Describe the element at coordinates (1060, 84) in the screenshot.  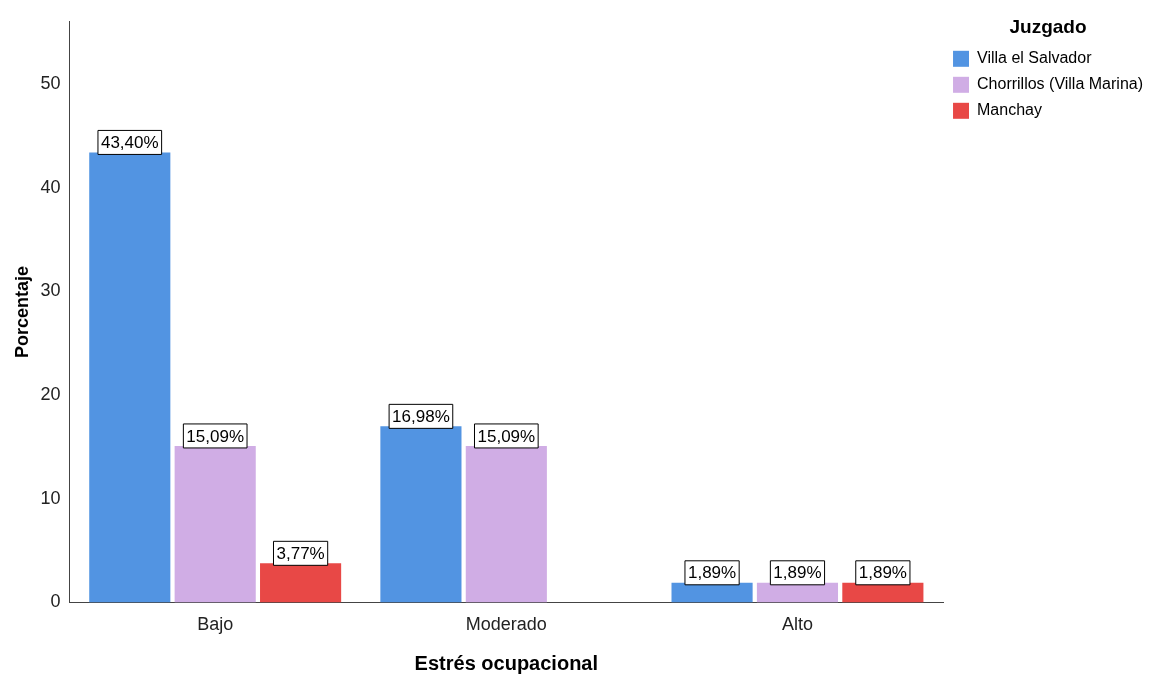
I see `legend-label: Chorrillos (Villa Marina)` at that location.